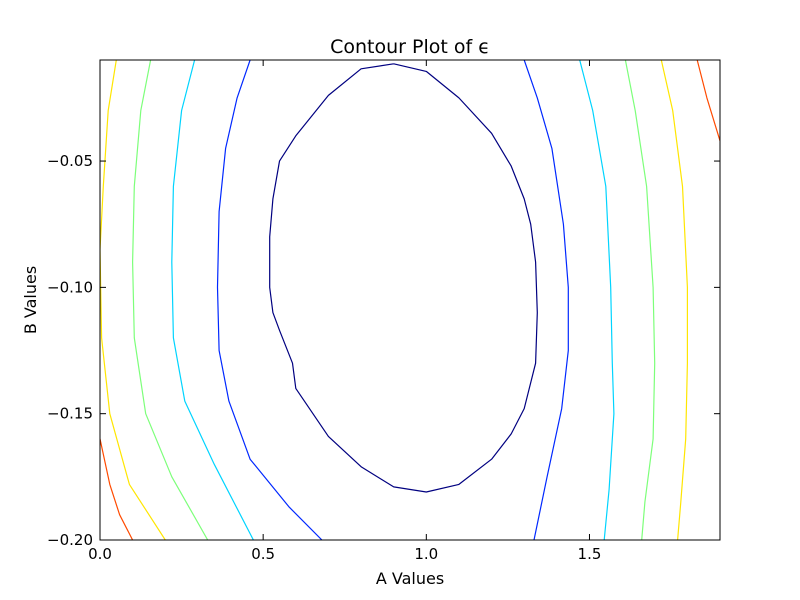  What do you see at coordinates (410, 47) in the screenshot?
I see `chart-title: Contour Plot of ϵ` at bounding box center [410, 47].